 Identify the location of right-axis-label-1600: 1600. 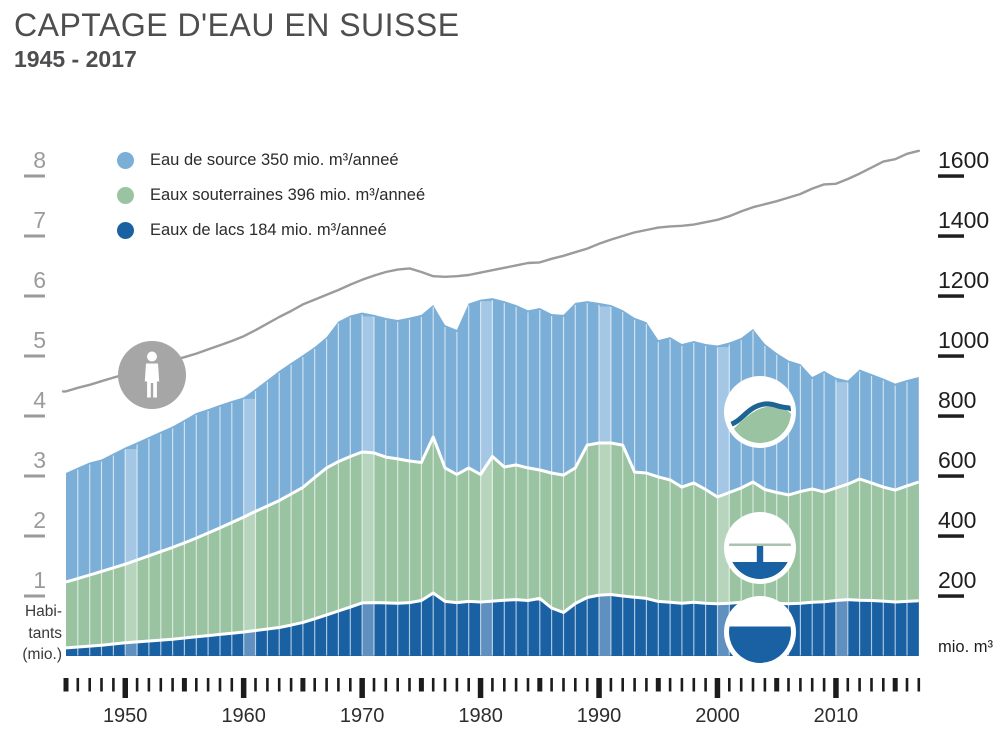
(963, 160).